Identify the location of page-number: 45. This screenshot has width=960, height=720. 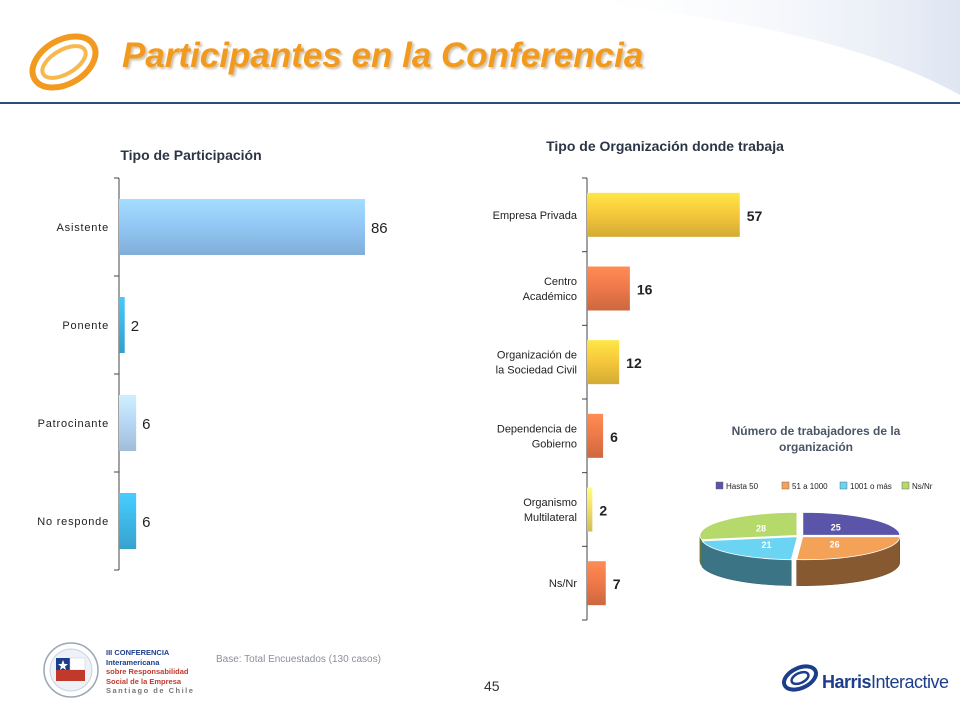
(492, 686).